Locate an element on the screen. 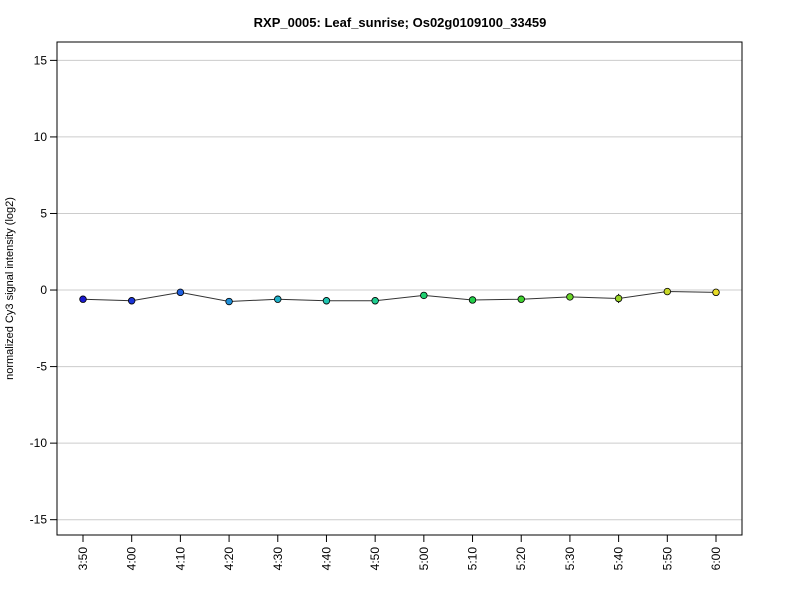 Image resolution: width=800 pixels, height=600 pixels. x-tick-label: 4:20 is located at coordinates (229, 559).